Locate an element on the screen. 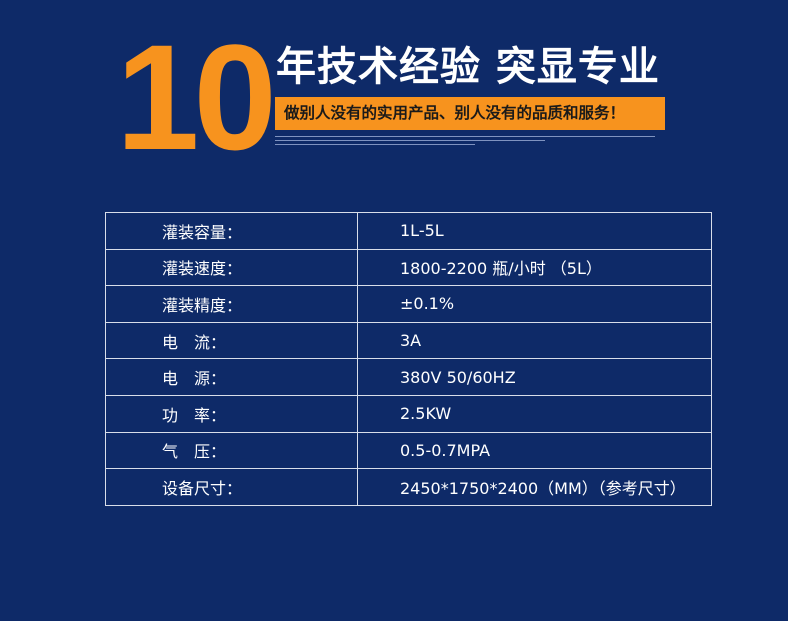 Image resolution: width=788 pixels, height=621 pixels. big-number: 10 is located at coordinates (196, 97).